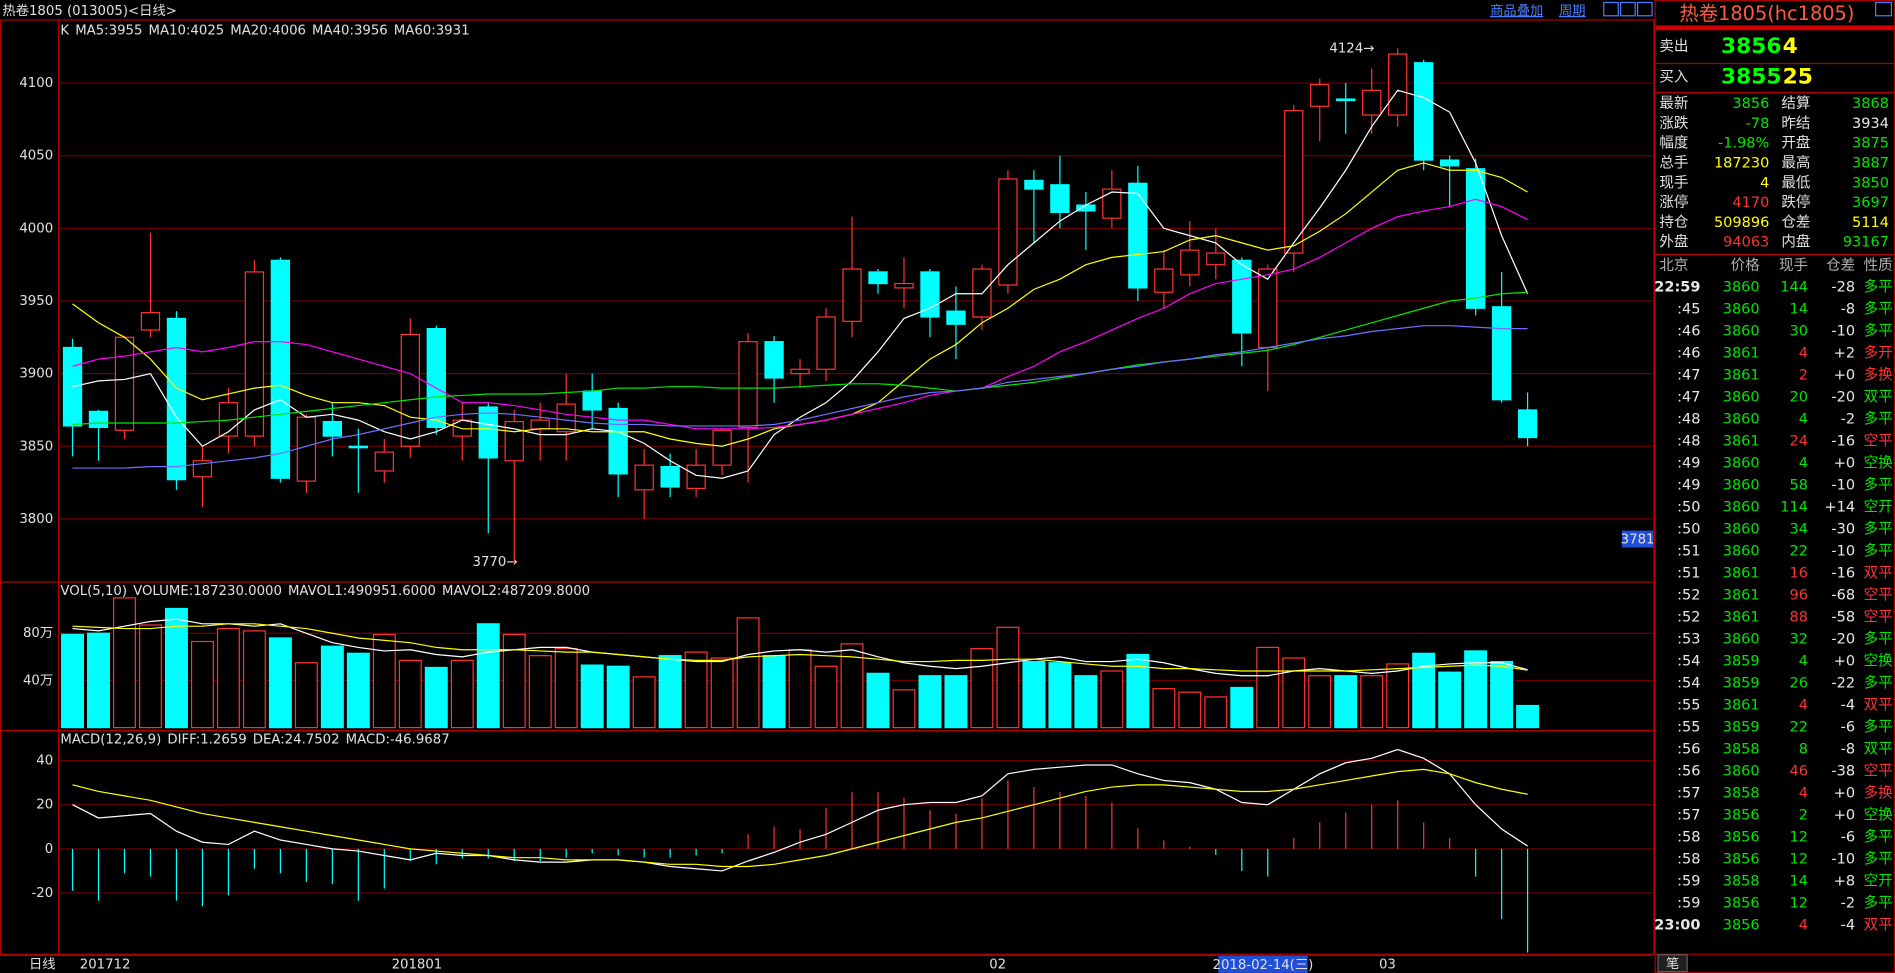 The image size is (1895, 973). Describe the element at coordinates (1673, 265) in the screenshot. I see `tick-header: 北京` at that location.